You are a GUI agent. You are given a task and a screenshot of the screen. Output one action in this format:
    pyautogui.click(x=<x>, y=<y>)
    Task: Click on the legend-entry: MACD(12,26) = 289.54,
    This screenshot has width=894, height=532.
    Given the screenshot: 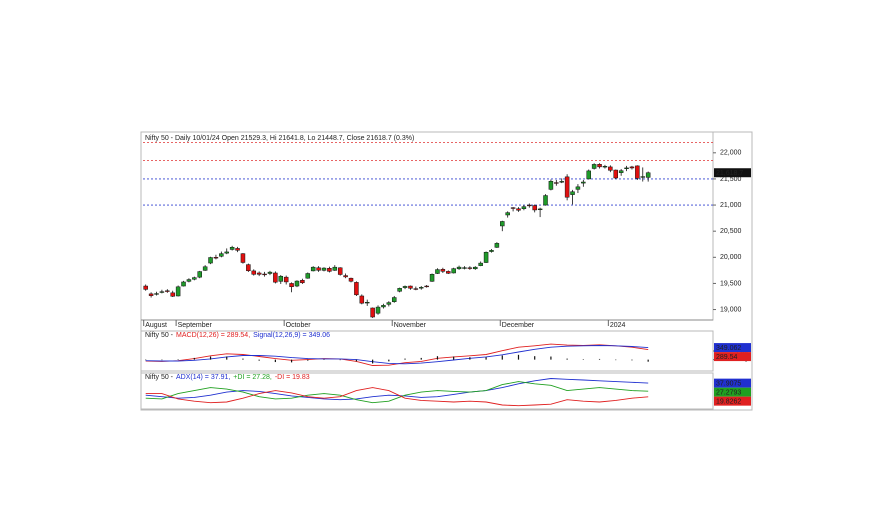 What is the action you would take?
    pyautogui.click(x=213, y=335)
    